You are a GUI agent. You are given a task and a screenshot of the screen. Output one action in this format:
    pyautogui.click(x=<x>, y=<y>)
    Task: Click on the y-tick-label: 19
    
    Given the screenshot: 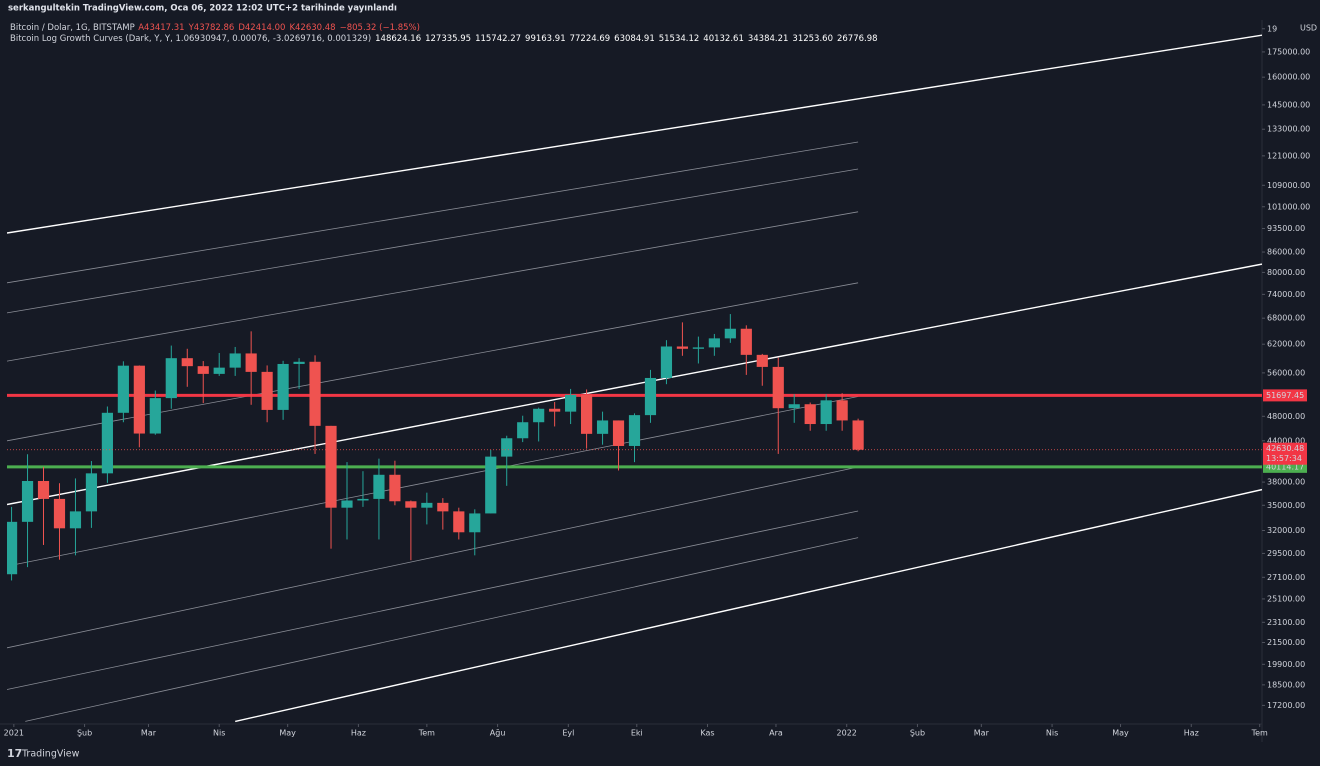 What is the action you would take?
    pyautogui.click(x=1272, y=28)
    